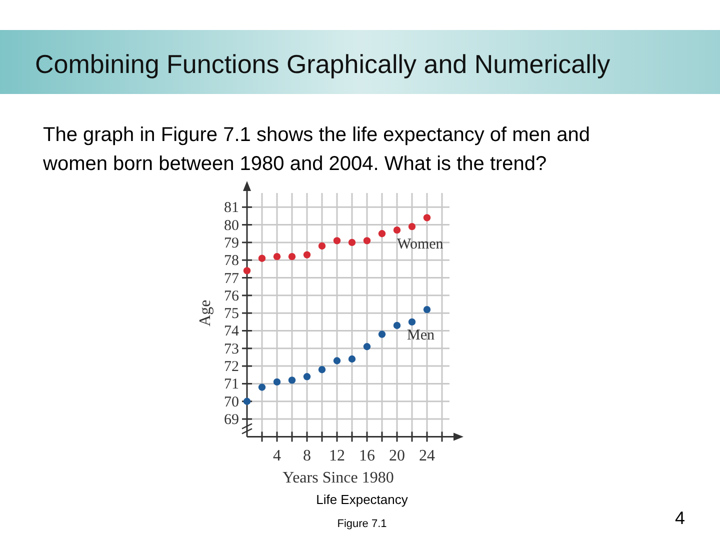  I want to click on caption: Figure 7.1, so click(362, 524).